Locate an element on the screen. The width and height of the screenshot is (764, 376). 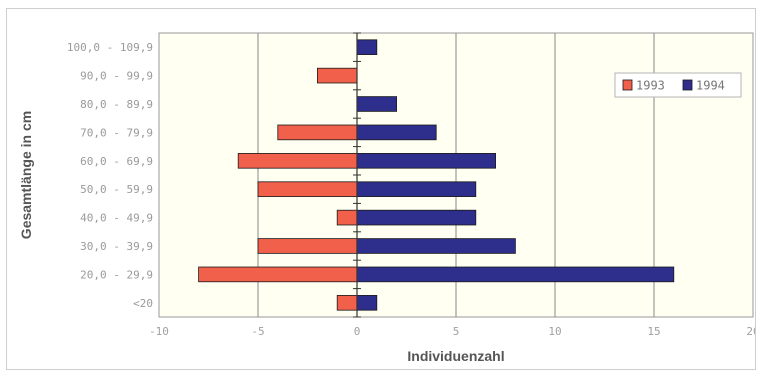
legend-swatch-1994 is located at coordinates (687, 85).